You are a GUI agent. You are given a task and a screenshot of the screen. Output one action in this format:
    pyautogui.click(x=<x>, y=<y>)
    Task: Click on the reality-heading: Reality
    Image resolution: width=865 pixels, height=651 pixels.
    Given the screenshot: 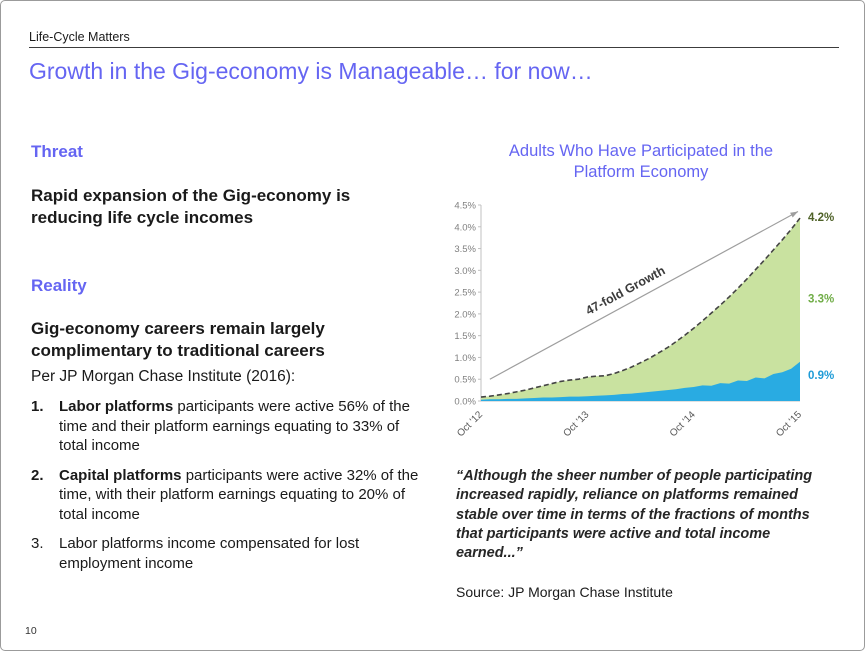 What is the action you would take?
    pyautogui.click(x=59, y=285)
    